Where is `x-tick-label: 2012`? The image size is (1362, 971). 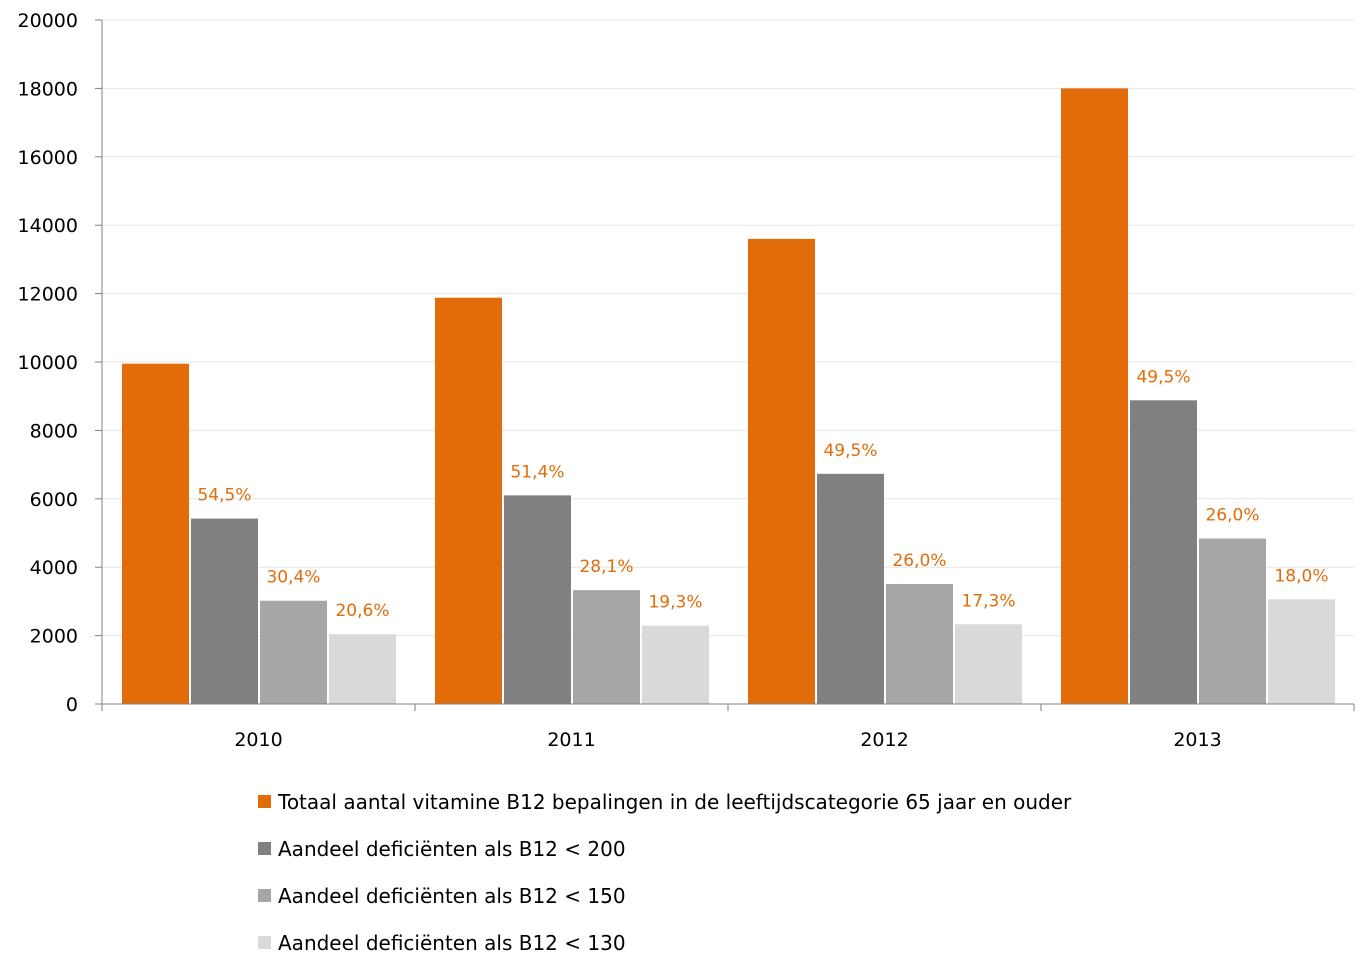 x-tick-label: 2012 is located at coordinates (884, 740).